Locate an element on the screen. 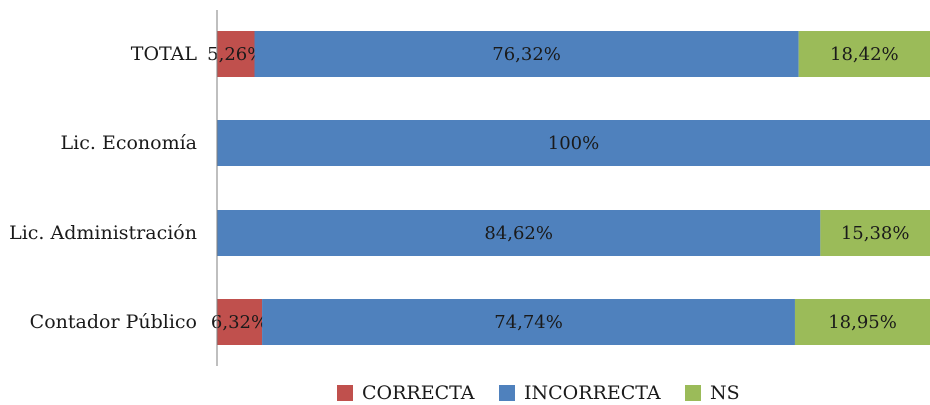 This screenshot has height=405, width=930. data-label: 100% is located at coordinates (573, 143).